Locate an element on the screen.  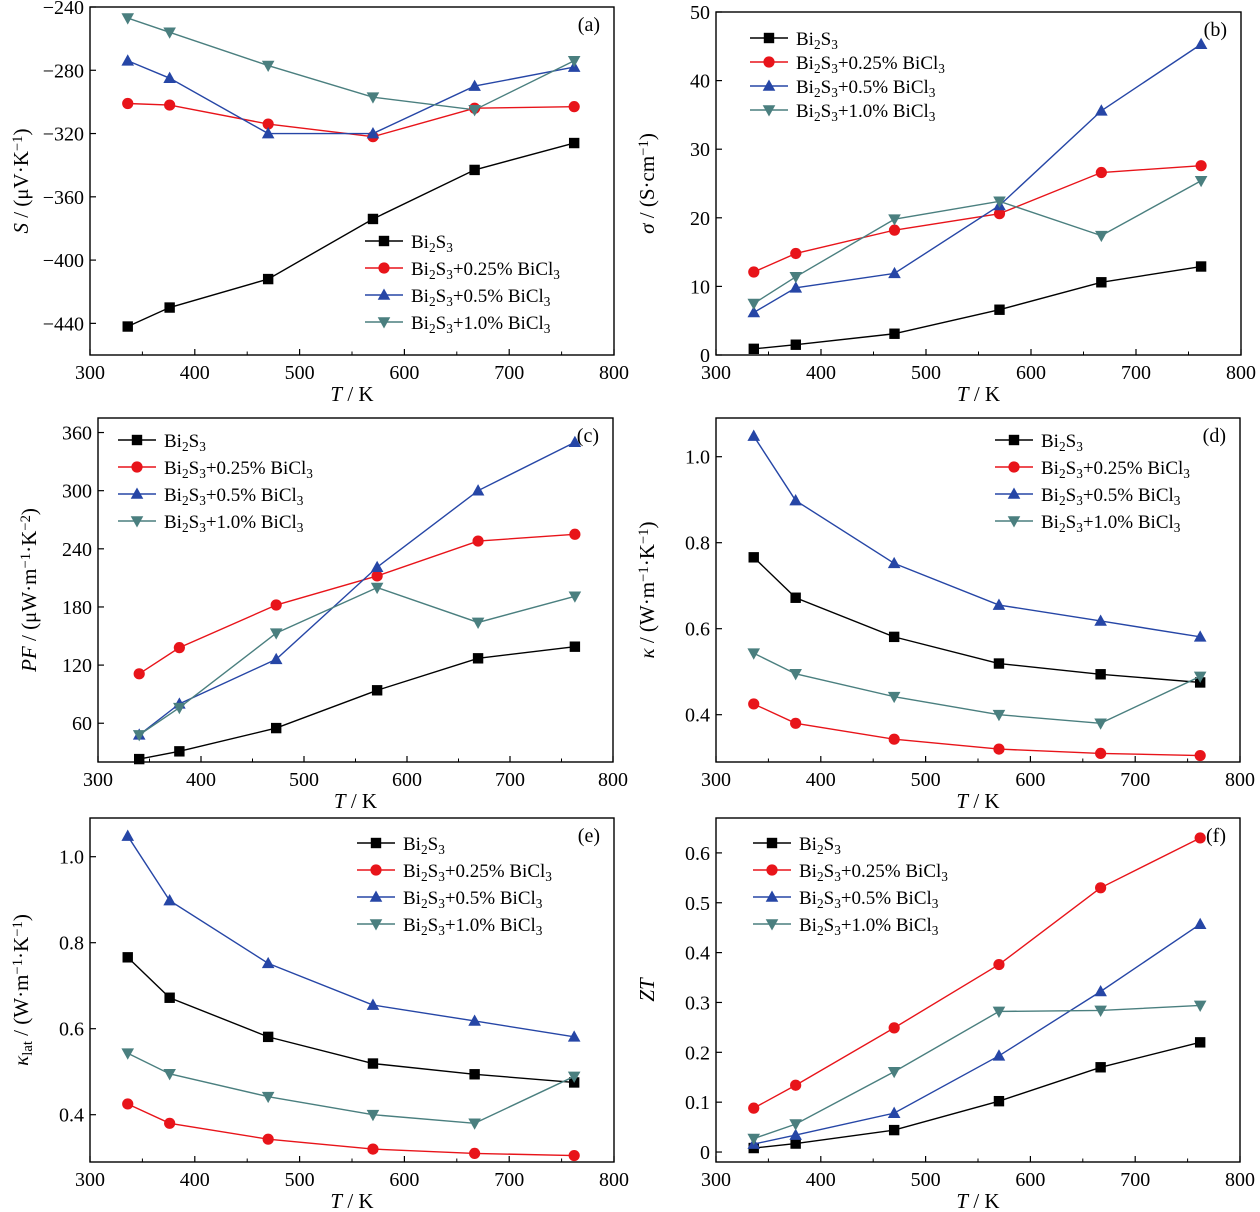
y-tick-label: 240 is located at coordinates (77, 550).